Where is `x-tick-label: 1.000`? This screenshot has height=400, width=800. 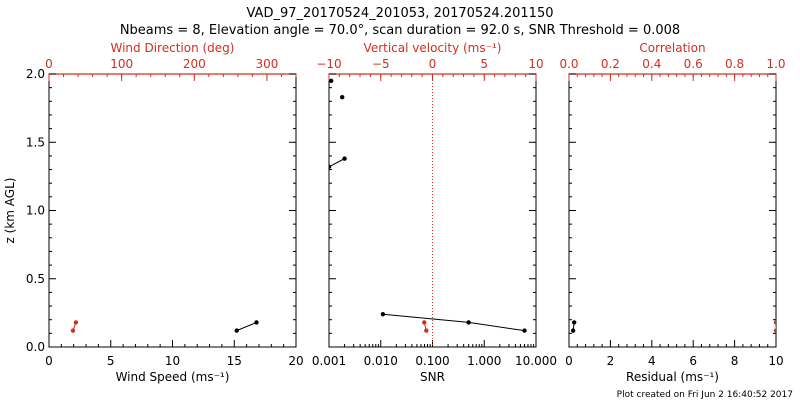 x-tick-label: 1.000 is located at coordinates (484, 361).